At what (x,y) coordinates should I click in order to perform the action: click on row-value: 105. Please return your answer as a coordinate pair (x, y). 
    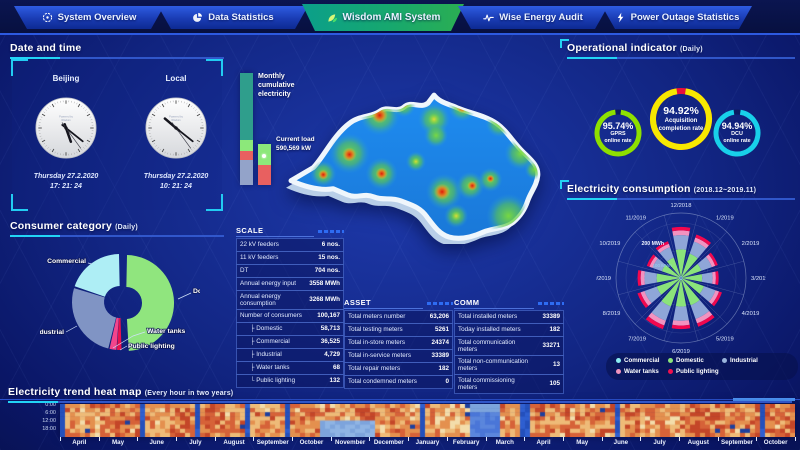
    Looking at the image, I should click on (554, 384).